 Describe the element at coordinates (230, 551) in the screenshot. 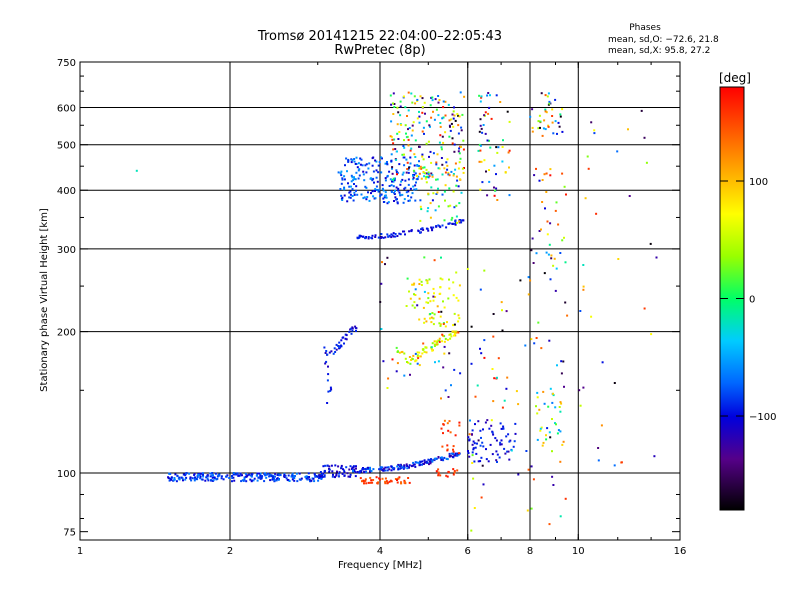

I see `x-tick-label: 2` at that location.